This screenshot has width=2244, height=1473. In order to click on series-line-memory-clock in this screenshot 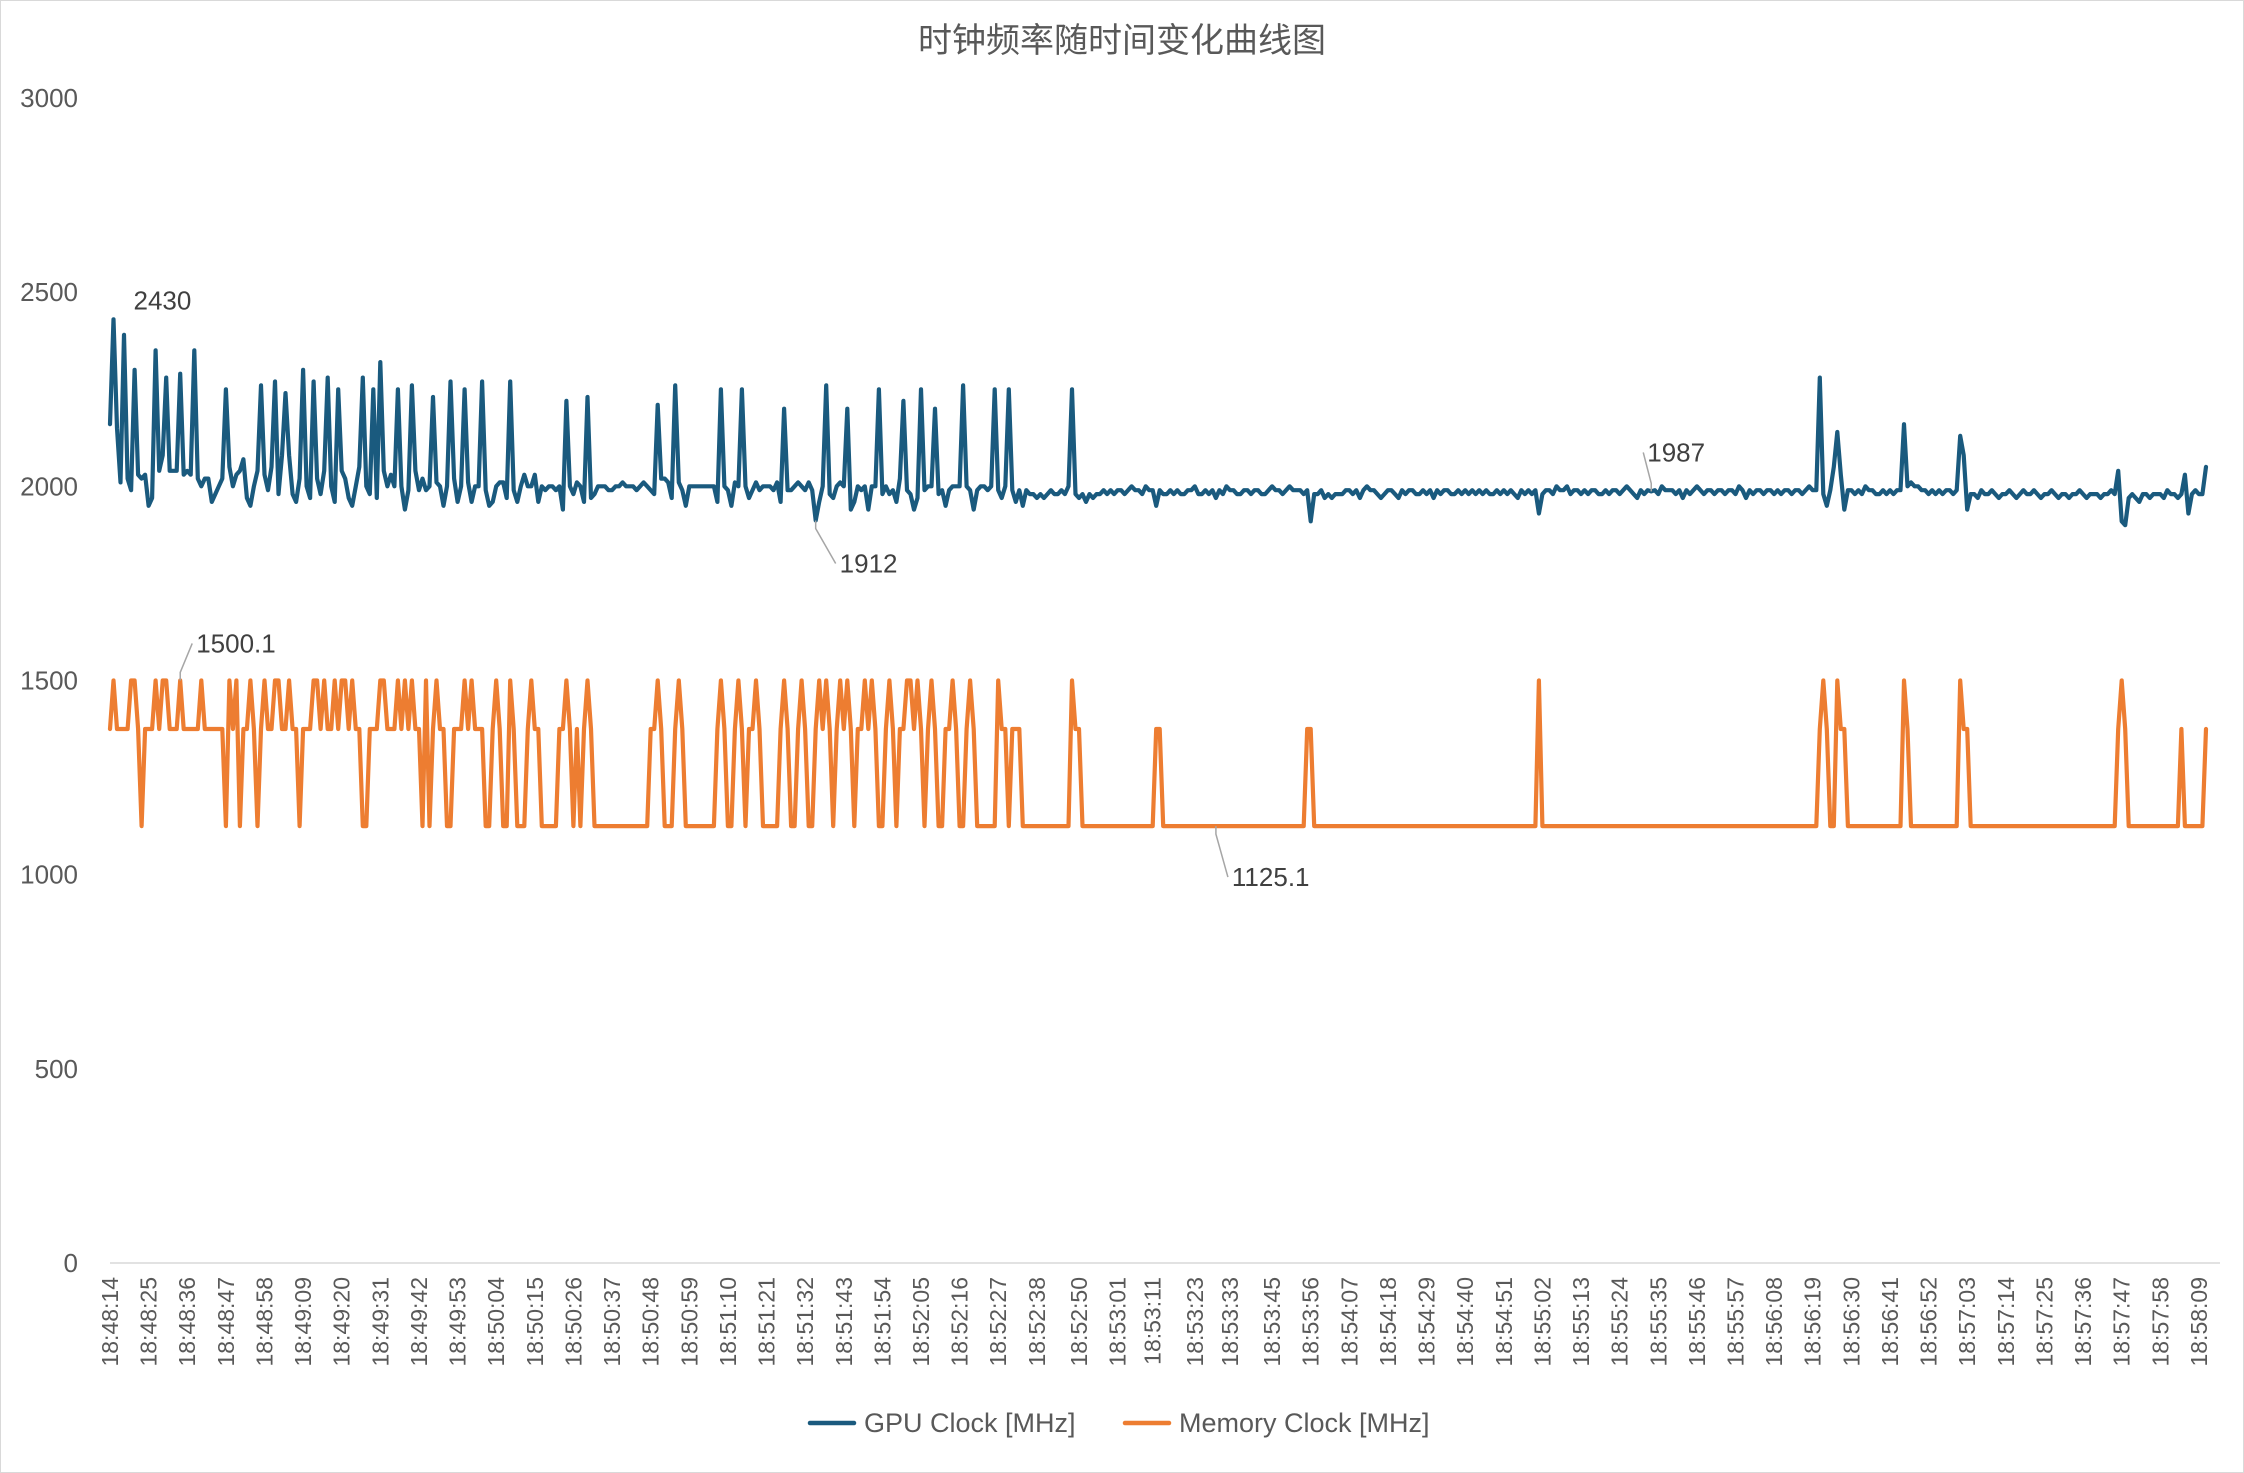, I will do `click(1158, 753)`.